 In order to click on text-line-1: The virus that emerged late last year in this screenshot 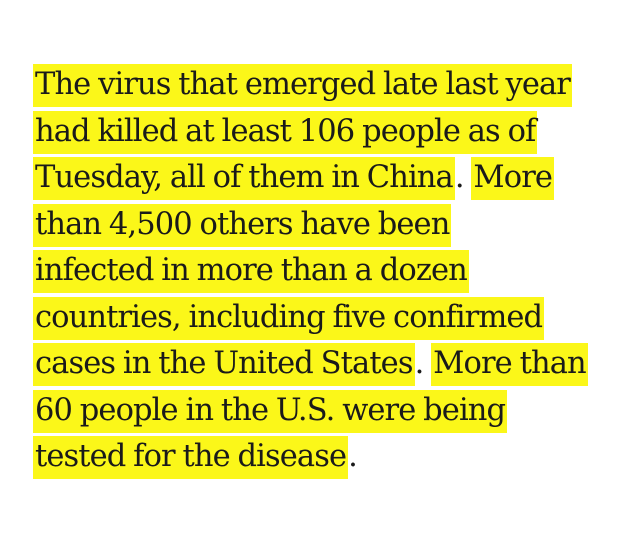, I will do `click(323, 85)`.